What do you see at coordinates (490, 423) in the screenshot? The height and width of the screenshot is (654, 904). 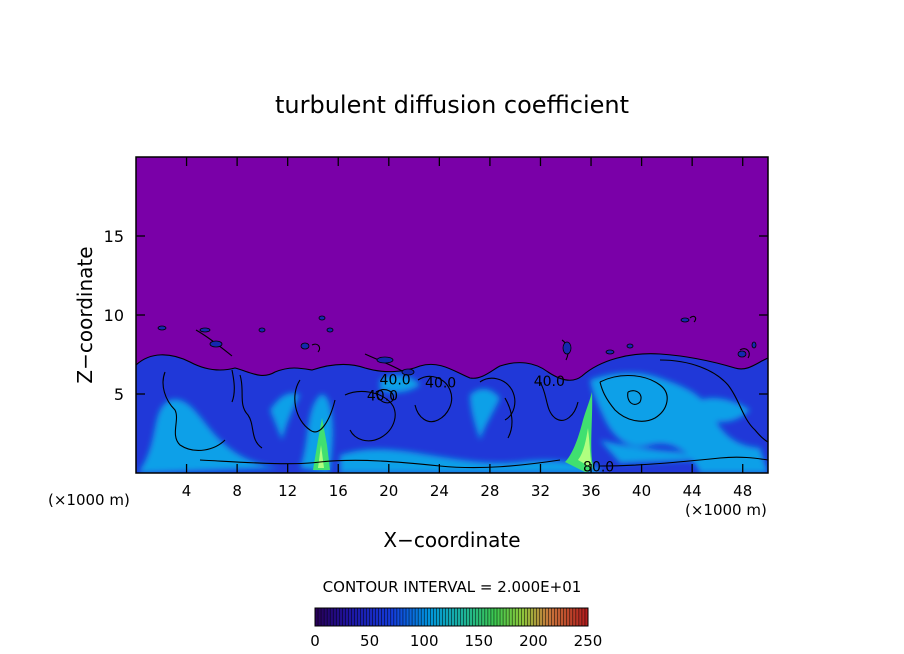 I see `contour-labels: 40.040.040.040.080.0` at bounding box center [490, 423].